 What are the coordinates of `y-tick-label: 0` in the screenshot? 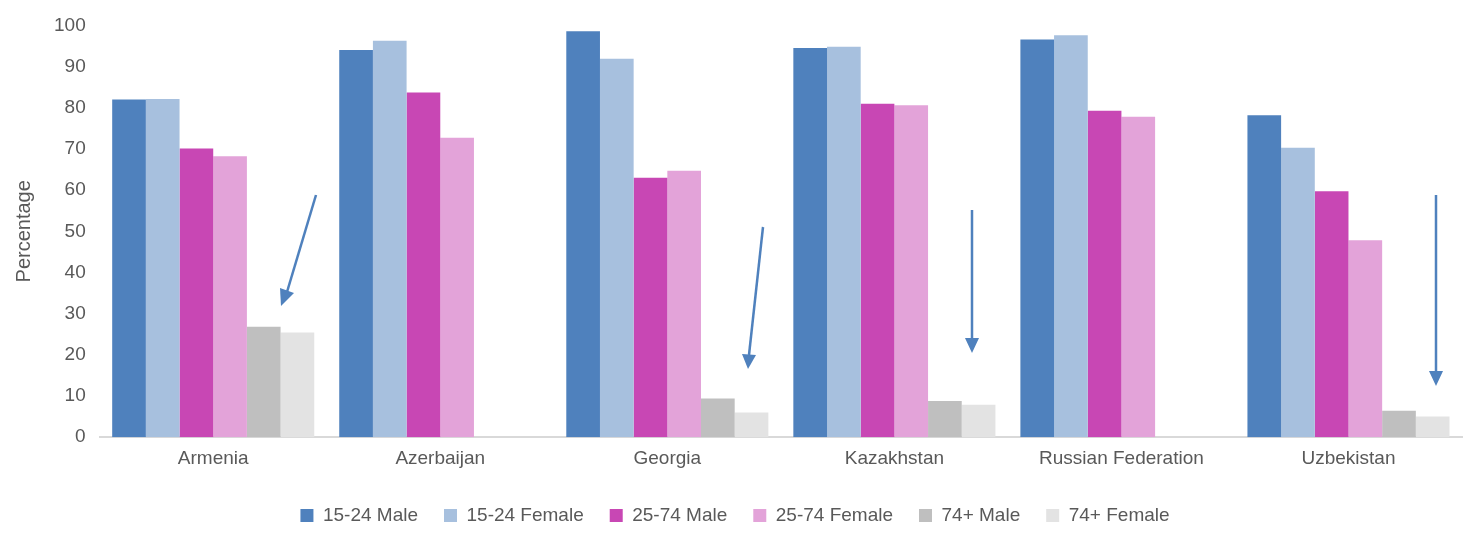 It's located at (80, 436).